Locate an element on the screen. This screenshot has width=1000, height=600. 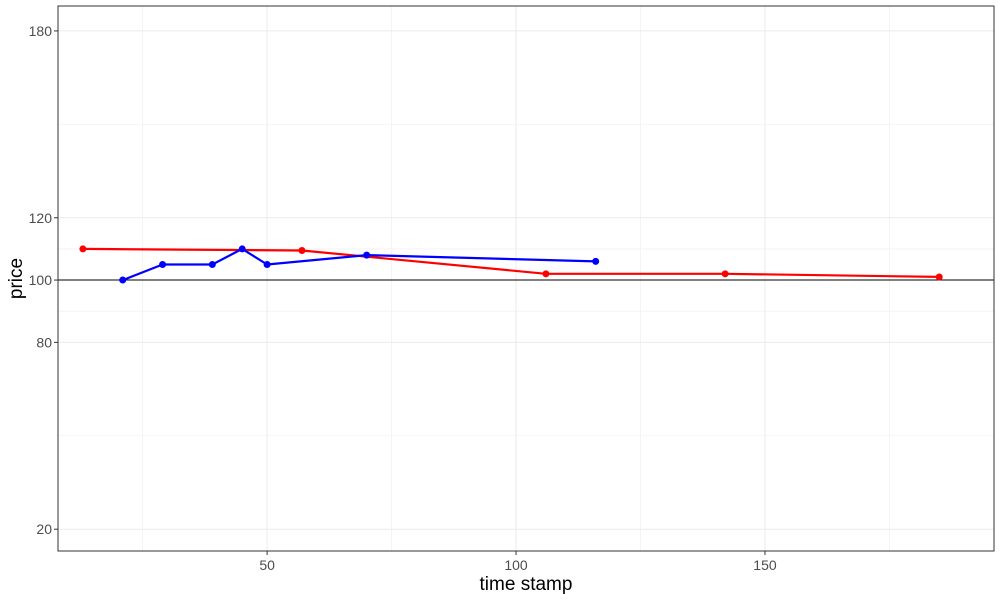
y-tick-label: 180 is located at coordinates (41, 31).